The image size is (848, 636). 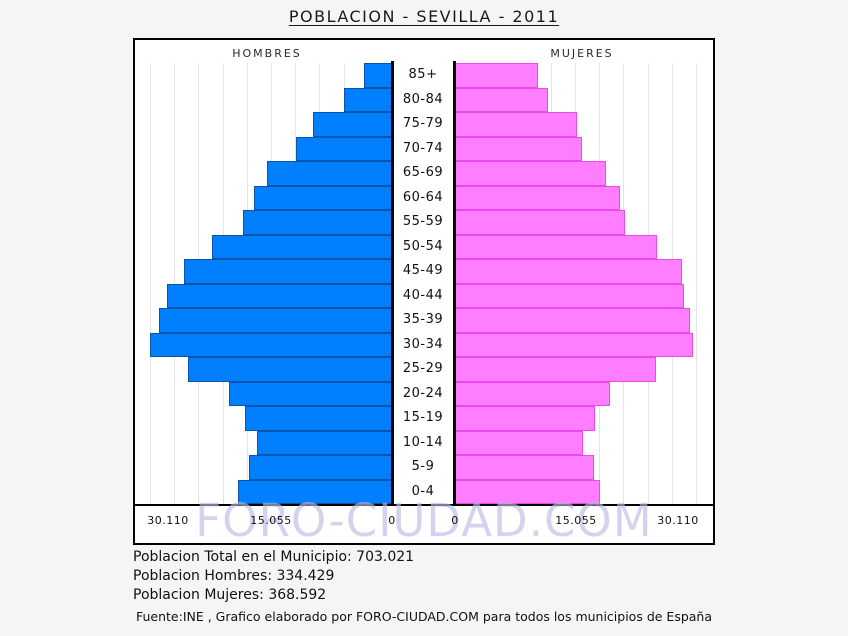 I want to click on age-label: 25-29, so click(x=423, y=368).